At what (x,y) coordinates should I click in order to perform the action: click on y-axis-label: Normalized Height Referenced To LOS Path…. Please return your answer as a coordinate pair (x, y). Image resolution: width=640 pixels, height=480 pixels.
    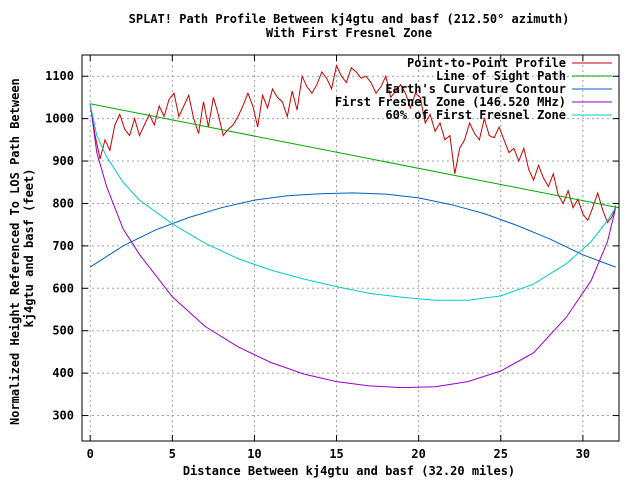
    Looking at the image, I should click on (22, 248).